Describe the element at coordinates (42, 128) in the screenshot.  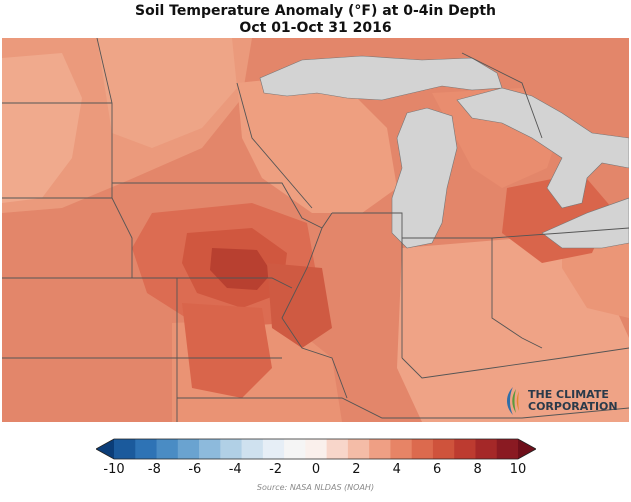
I see `anomaly-zone-dakotas-east` at that location.